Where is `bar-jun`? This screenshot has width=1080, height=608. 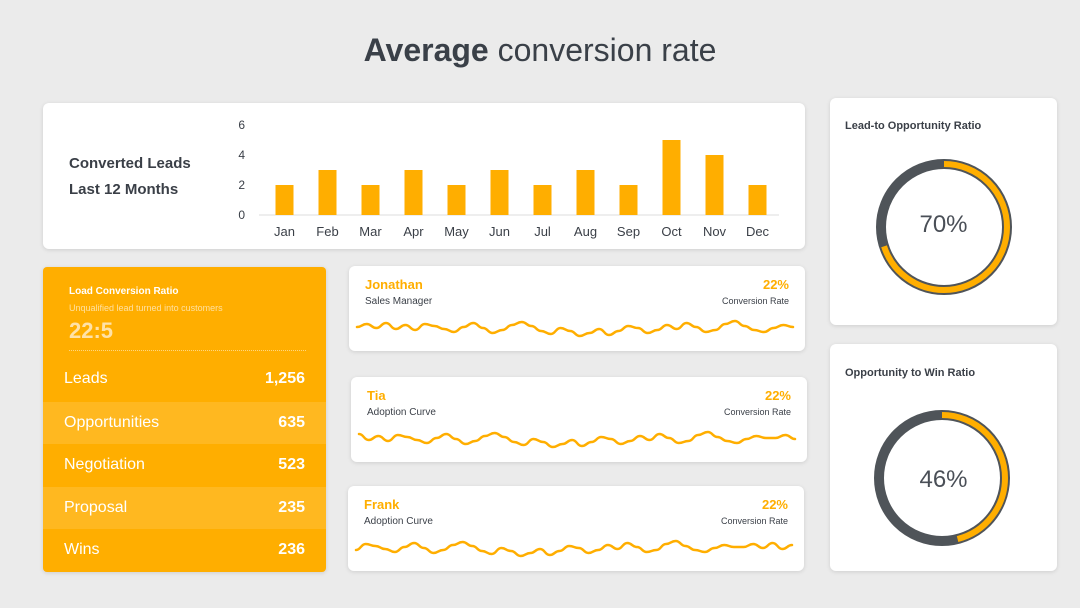 bar-jun is located at coordinates (499, 192).